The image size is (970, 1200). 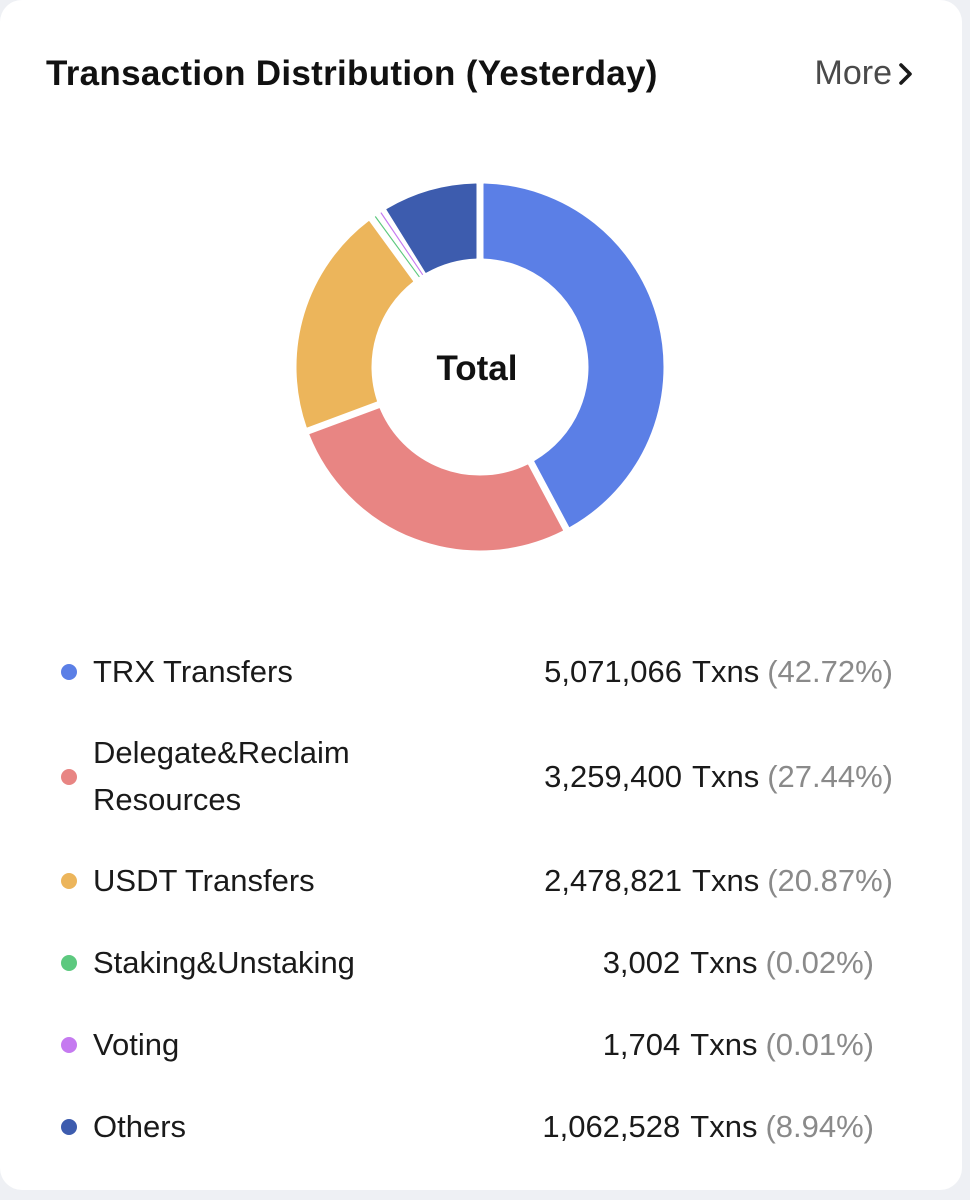 I want to click on donut-chart: Total, so click(x=480, y=367).